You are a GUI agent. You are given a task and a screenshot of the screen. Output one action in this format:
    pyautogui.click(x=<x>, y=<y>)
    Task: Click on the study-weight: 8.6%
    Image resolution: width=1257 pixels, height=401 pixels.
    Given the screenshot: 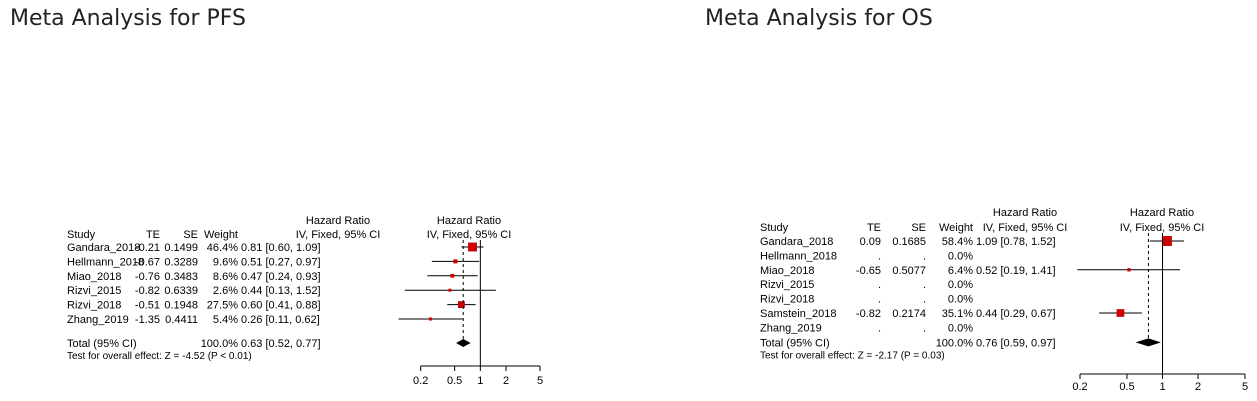 What is the action you would take?
    pyautogui.click(x=225, y=277)
    